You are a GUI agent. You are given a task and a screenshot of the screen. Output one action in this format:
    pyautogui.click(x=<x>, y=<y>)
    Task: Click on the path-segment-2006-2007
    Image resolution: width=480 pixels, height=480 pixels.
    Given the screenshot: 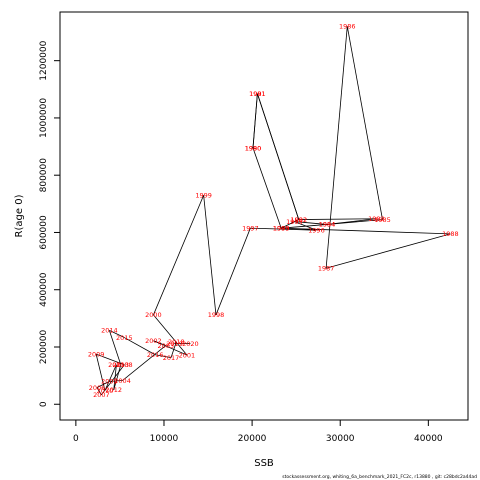 What is the action you would take?
    pyautogui.click(x=99, y=391)
    